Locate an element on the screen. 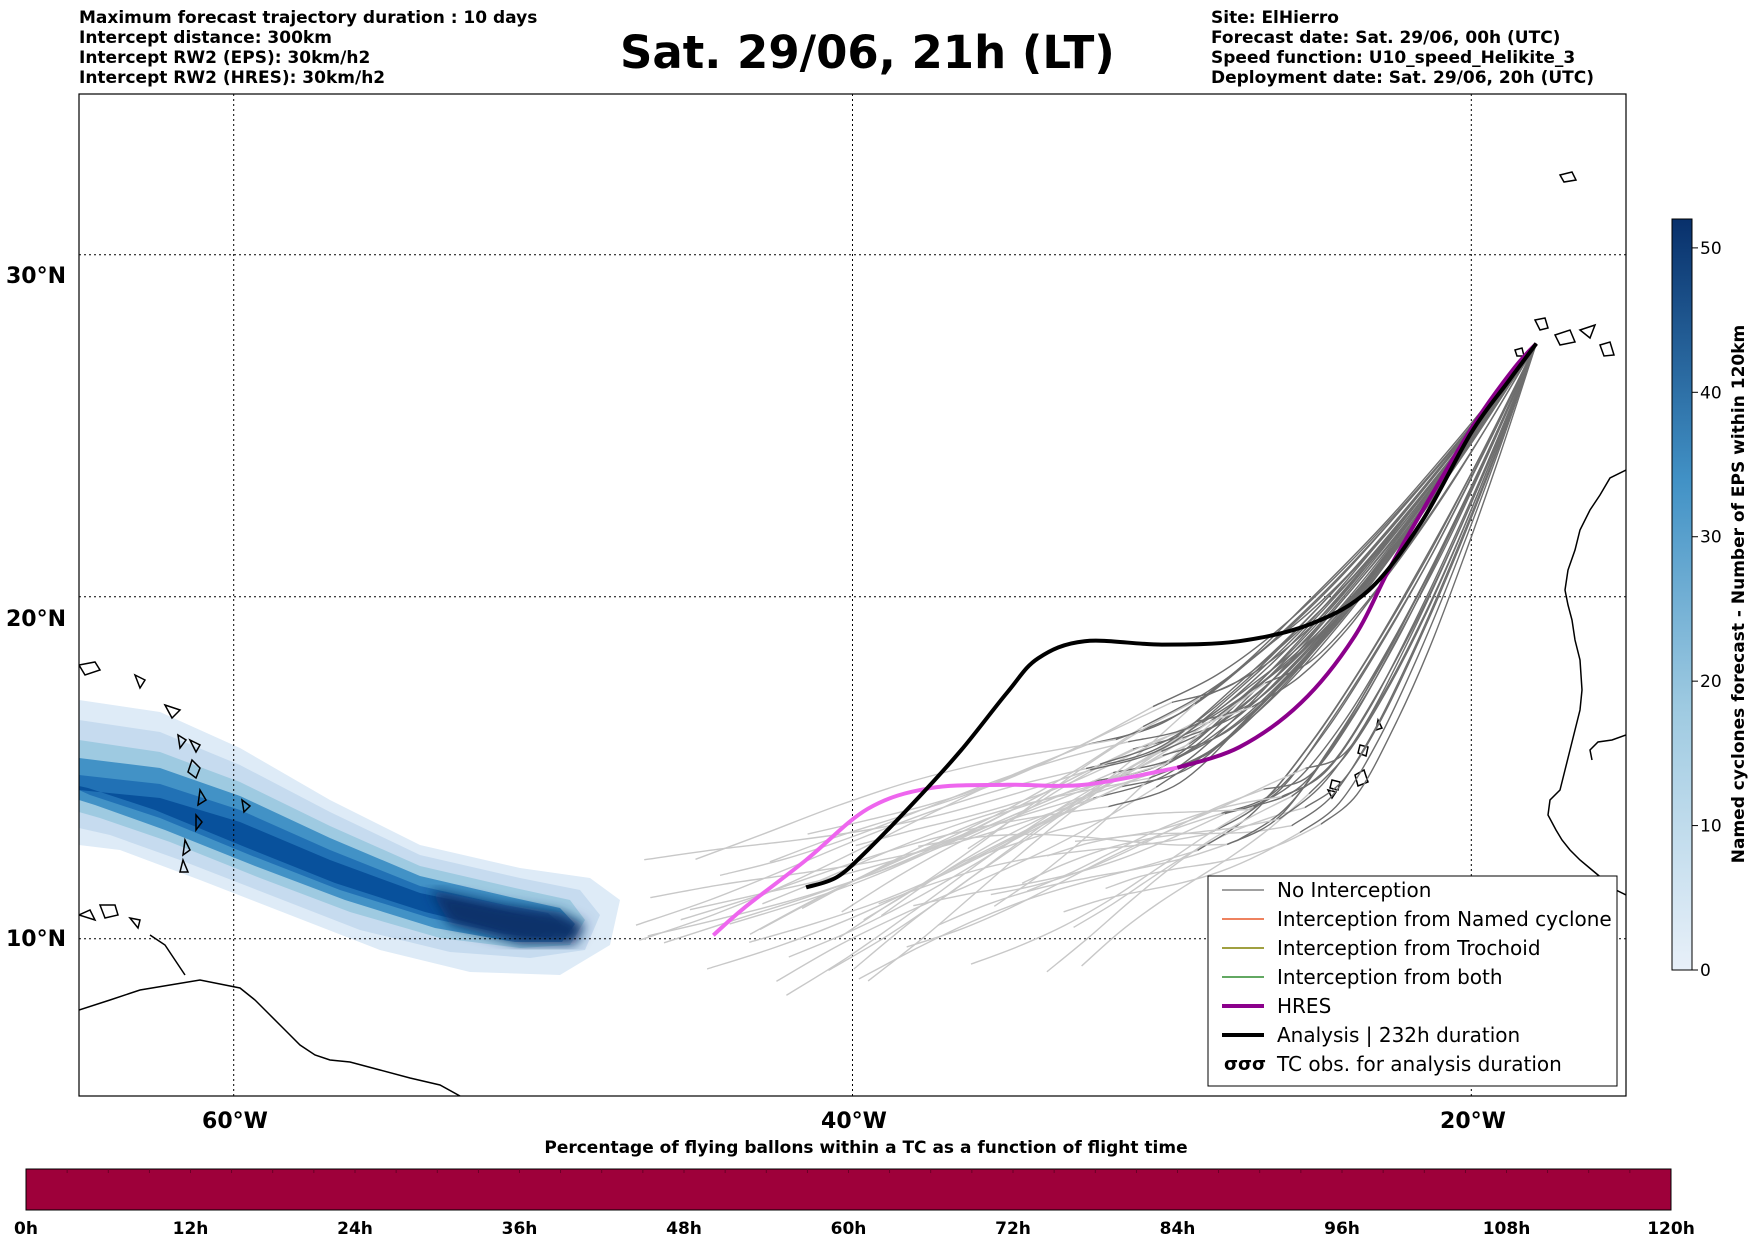 This screenshot has width=1752, height=1241. flight-bar-tick-label: 120h is located at coordinates (1671, 1229).